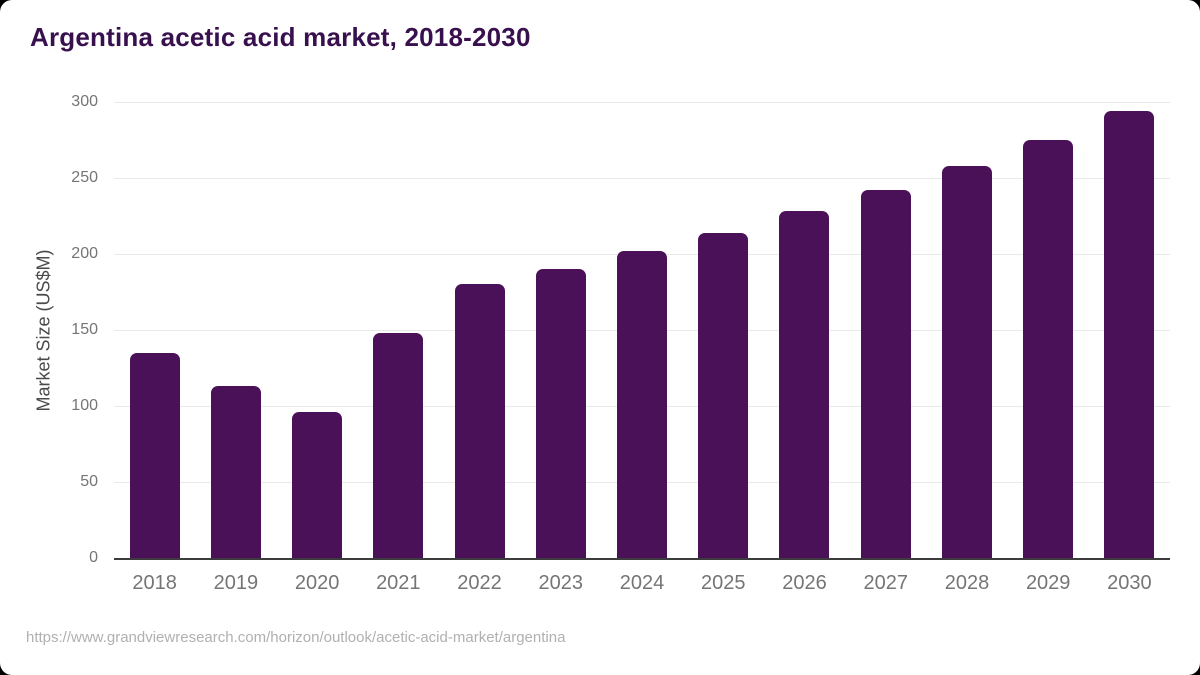  Describe the element at coordinates (804, 583) in the screenshot. I see `x-tick-2026: 2026` at that location.